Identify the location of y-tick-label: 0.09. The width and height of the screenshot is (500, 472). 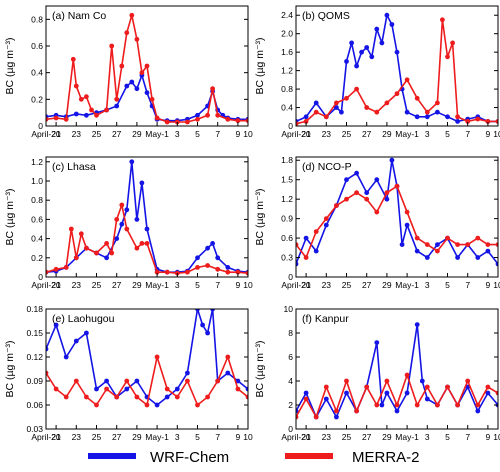
(34, 381).